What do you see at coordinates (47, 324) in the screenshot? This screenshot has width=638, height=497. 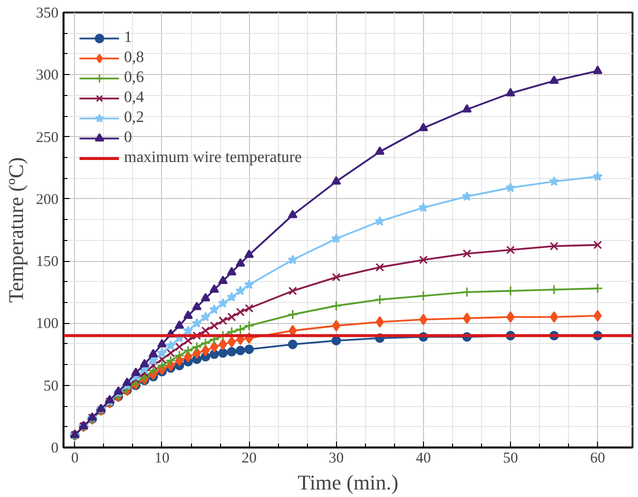 I see `y-tick-label: 100` at bounding box center [47, 324].